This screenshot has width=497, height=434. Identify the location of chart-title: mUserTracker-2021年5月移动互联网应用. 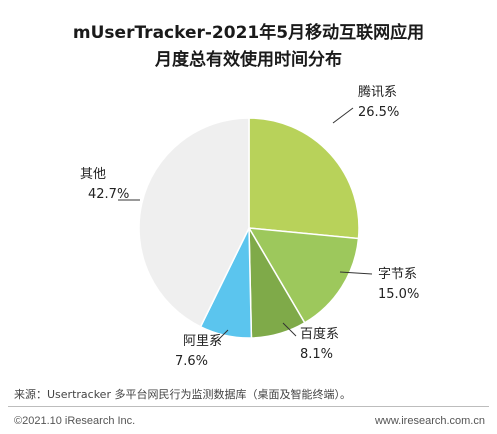
(248, 33).